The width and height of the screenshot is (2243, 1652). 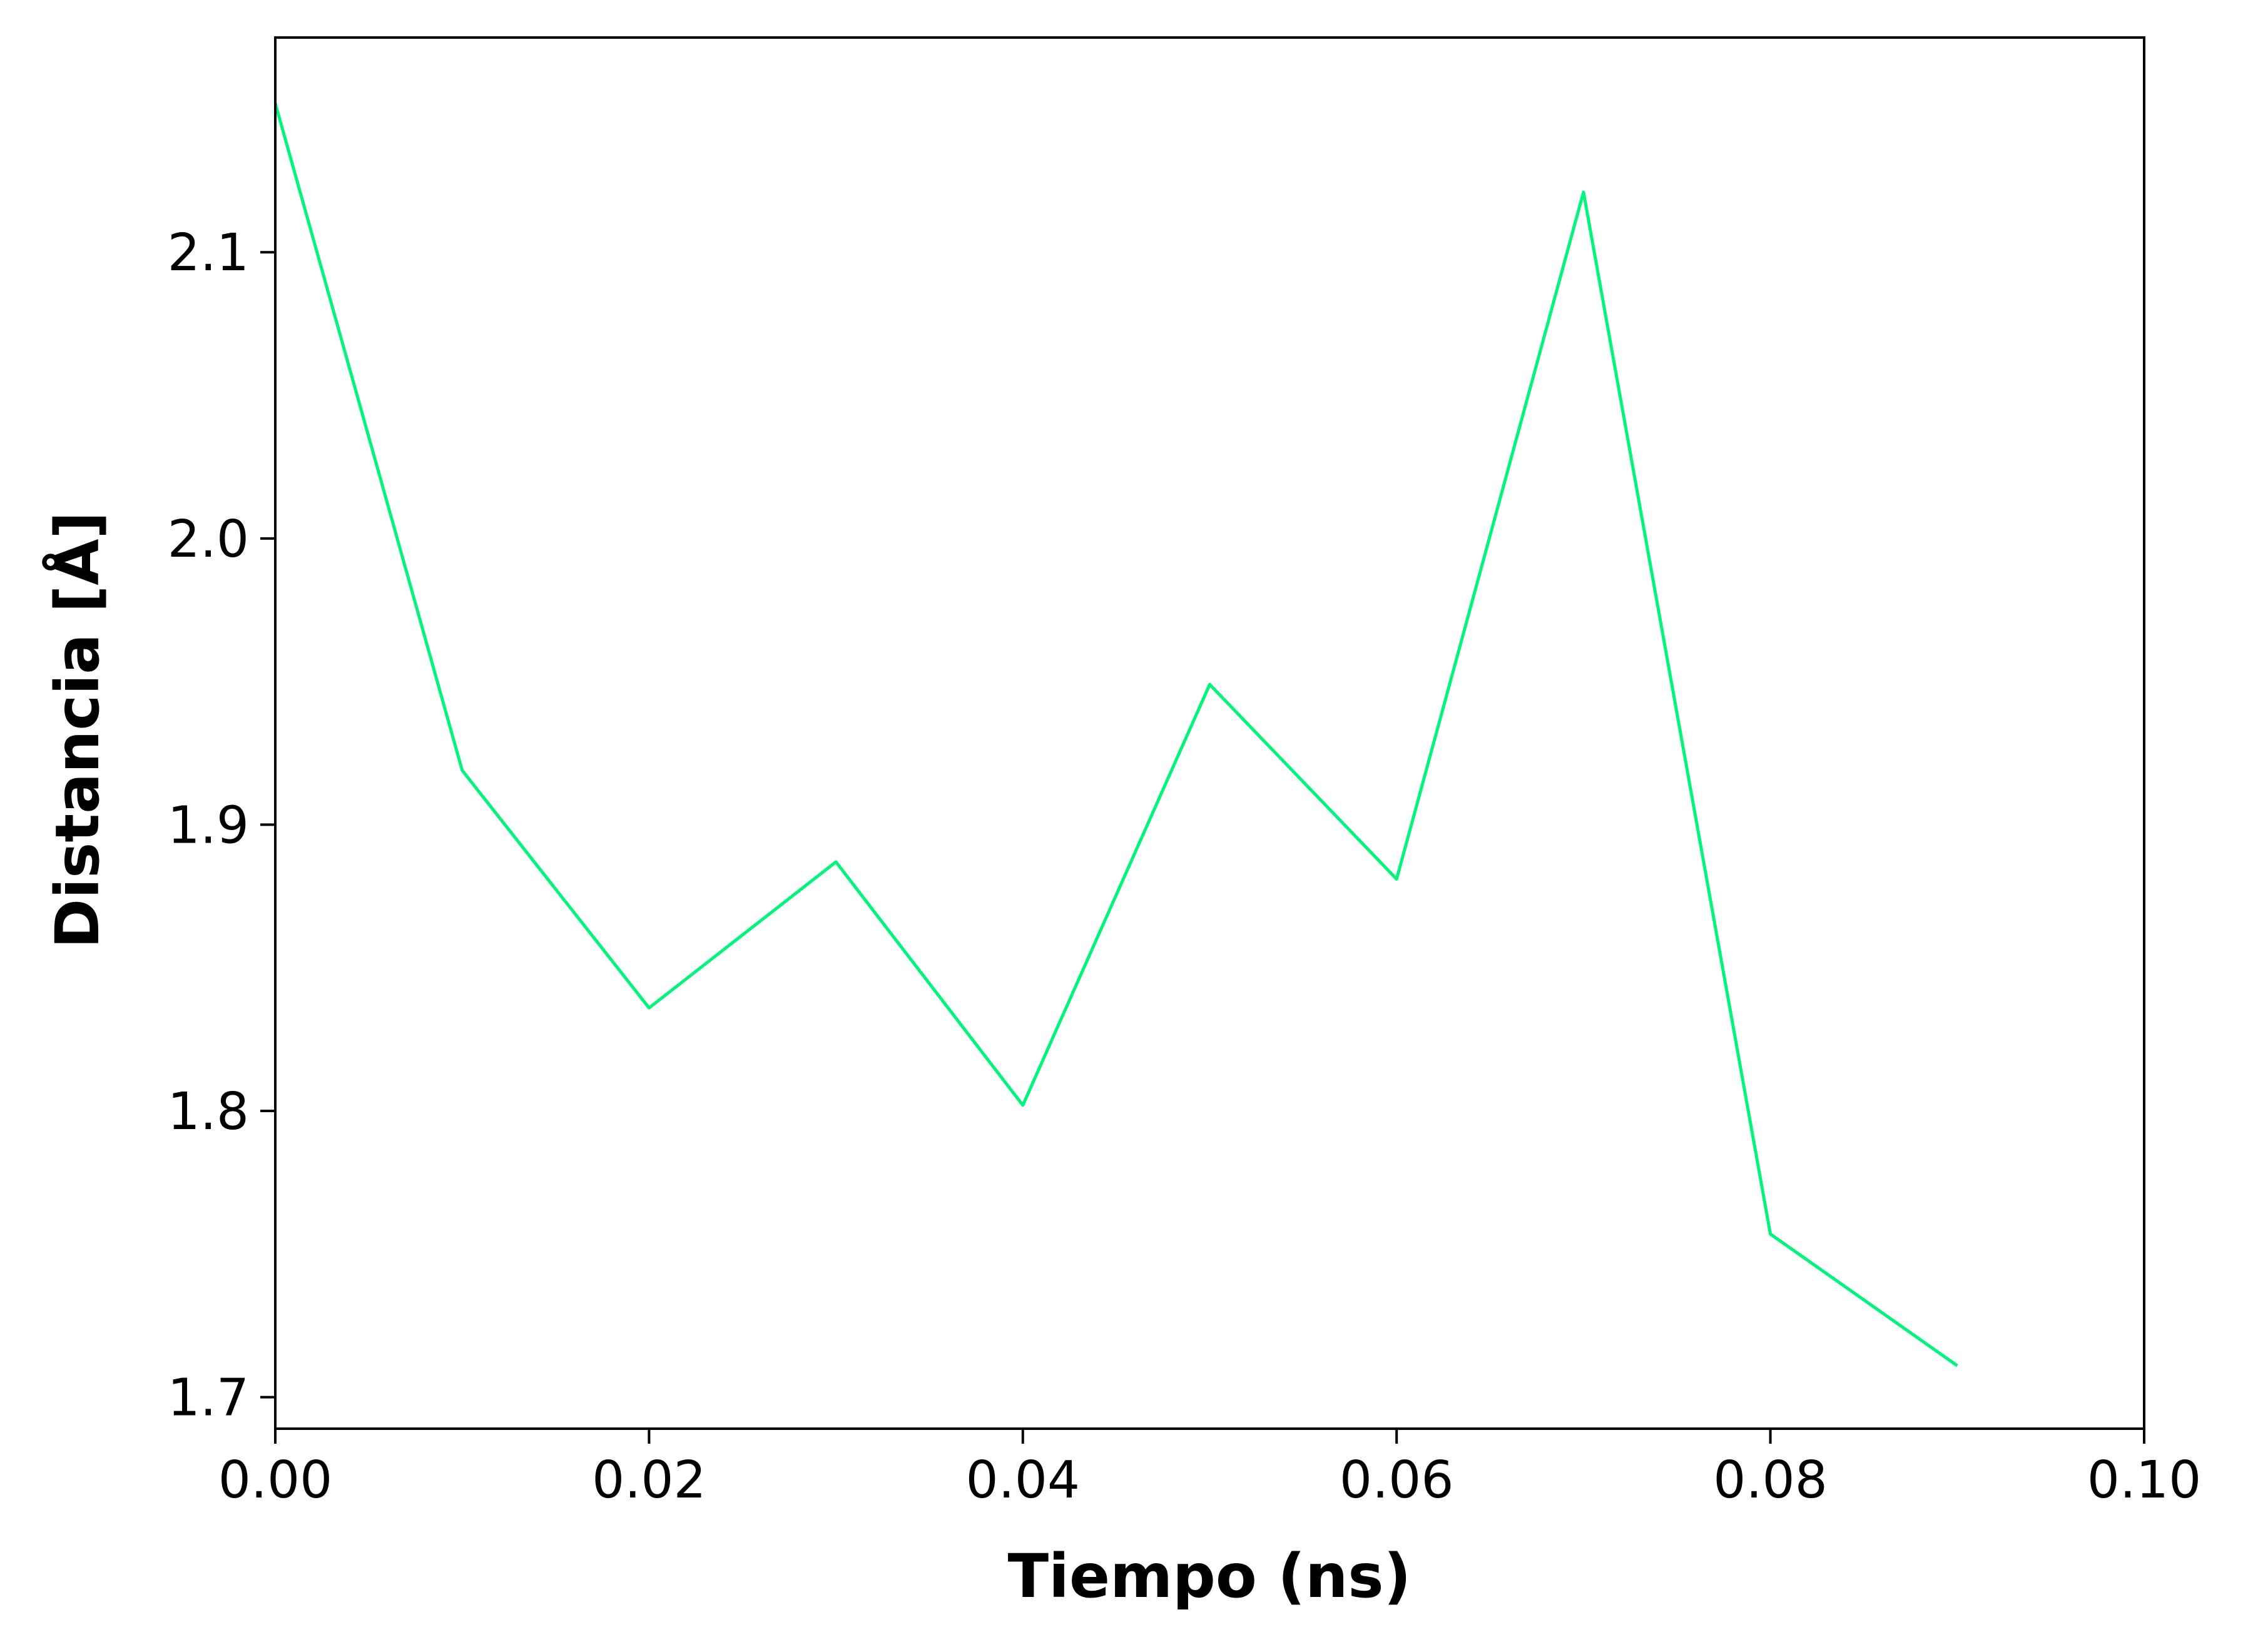 I want to click on y-tick-label: 1.8, so click(x=208, y=1112).